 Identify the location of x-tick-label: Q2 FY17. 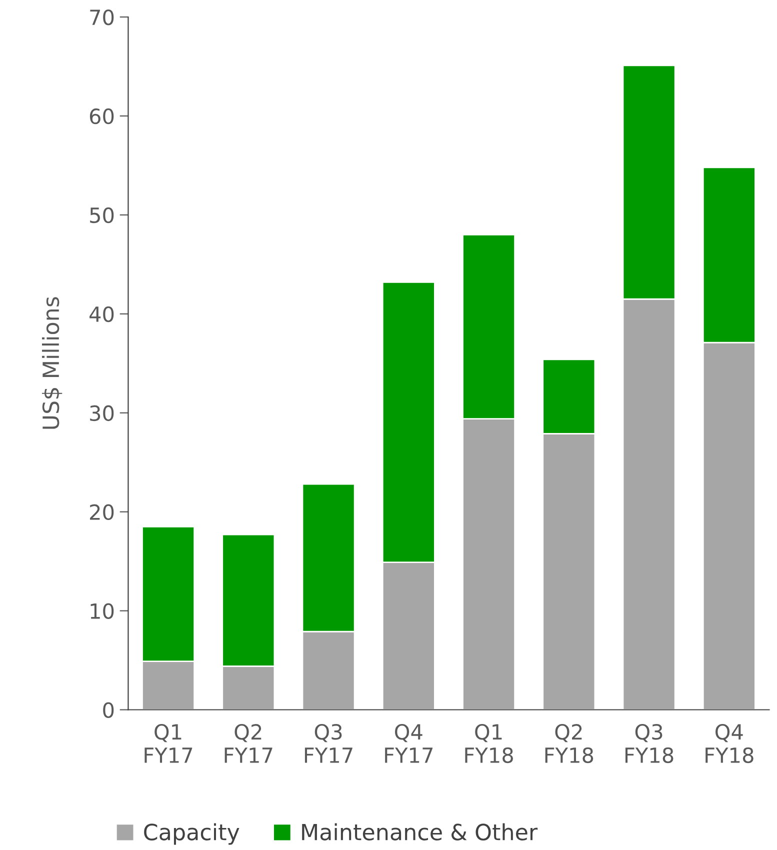
(248, 743).